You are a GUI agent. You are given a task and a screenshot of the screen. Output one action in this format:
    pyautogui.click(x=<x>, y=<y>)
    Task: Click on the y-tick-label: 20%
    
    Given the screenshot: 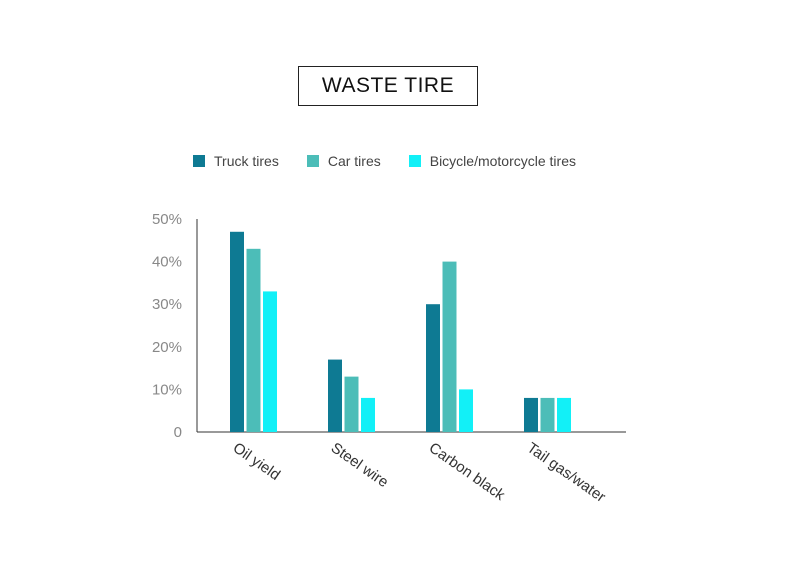 What is the action you would take?
    pyautogui.click(x=167, y=347)
    